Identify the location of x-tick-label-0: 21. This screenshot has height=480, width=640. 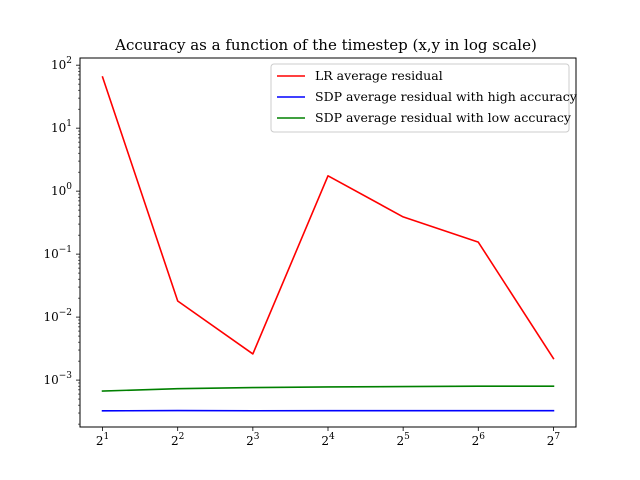
(102, 440).